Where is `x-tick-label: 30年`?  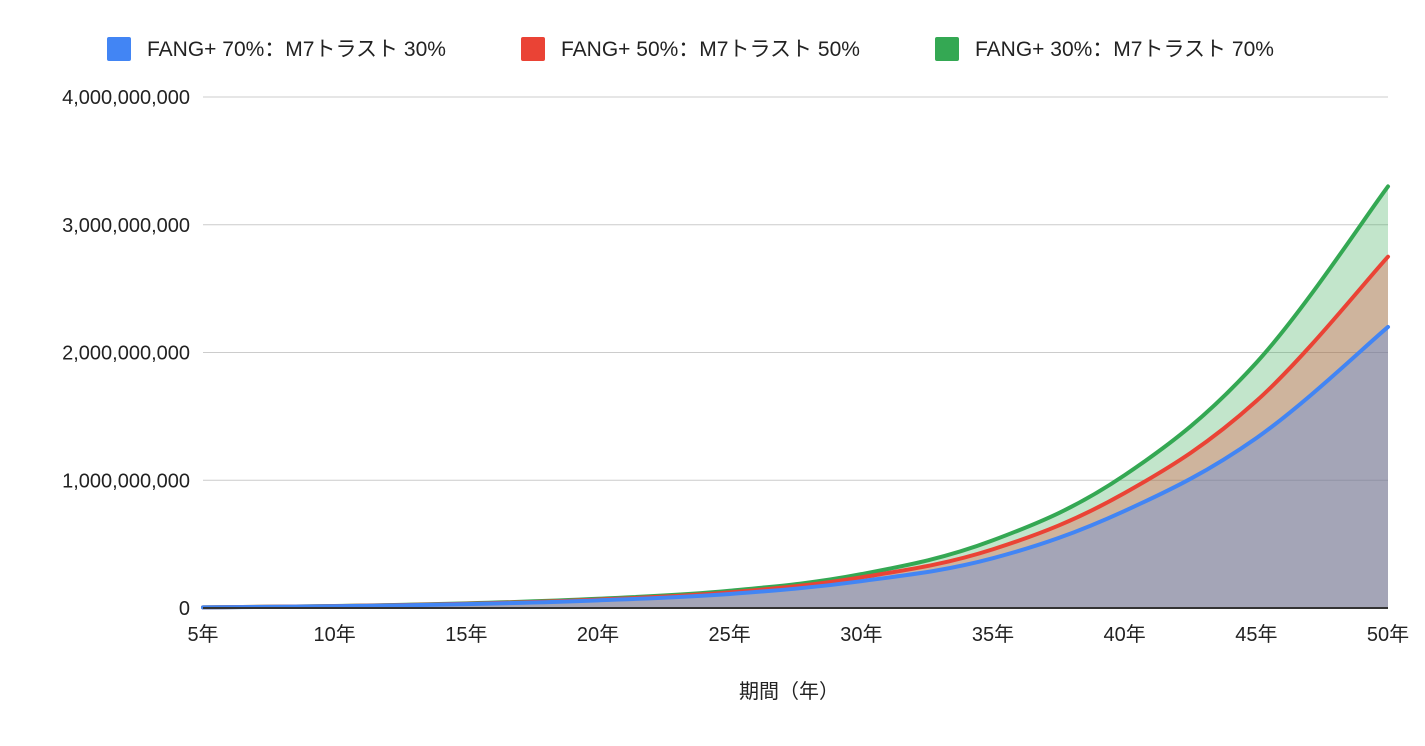
x-tick-label: 30年 is located at coordinates (861, 634).